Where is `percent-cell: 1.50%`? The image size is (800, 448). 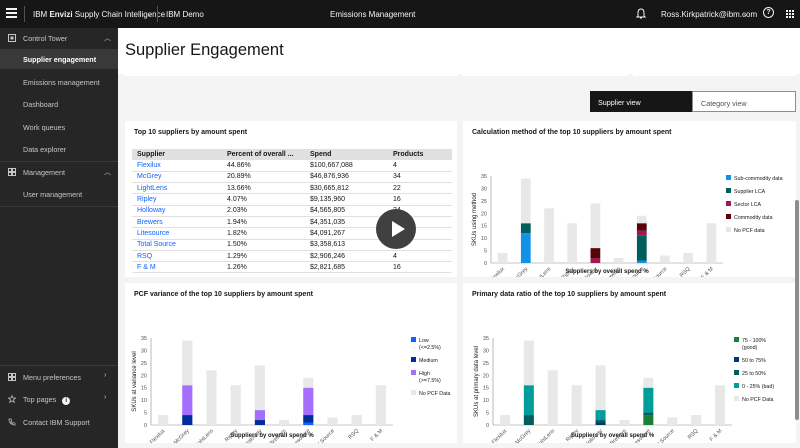
percent-cell: 1.50% is located at coordinates (263, 245).